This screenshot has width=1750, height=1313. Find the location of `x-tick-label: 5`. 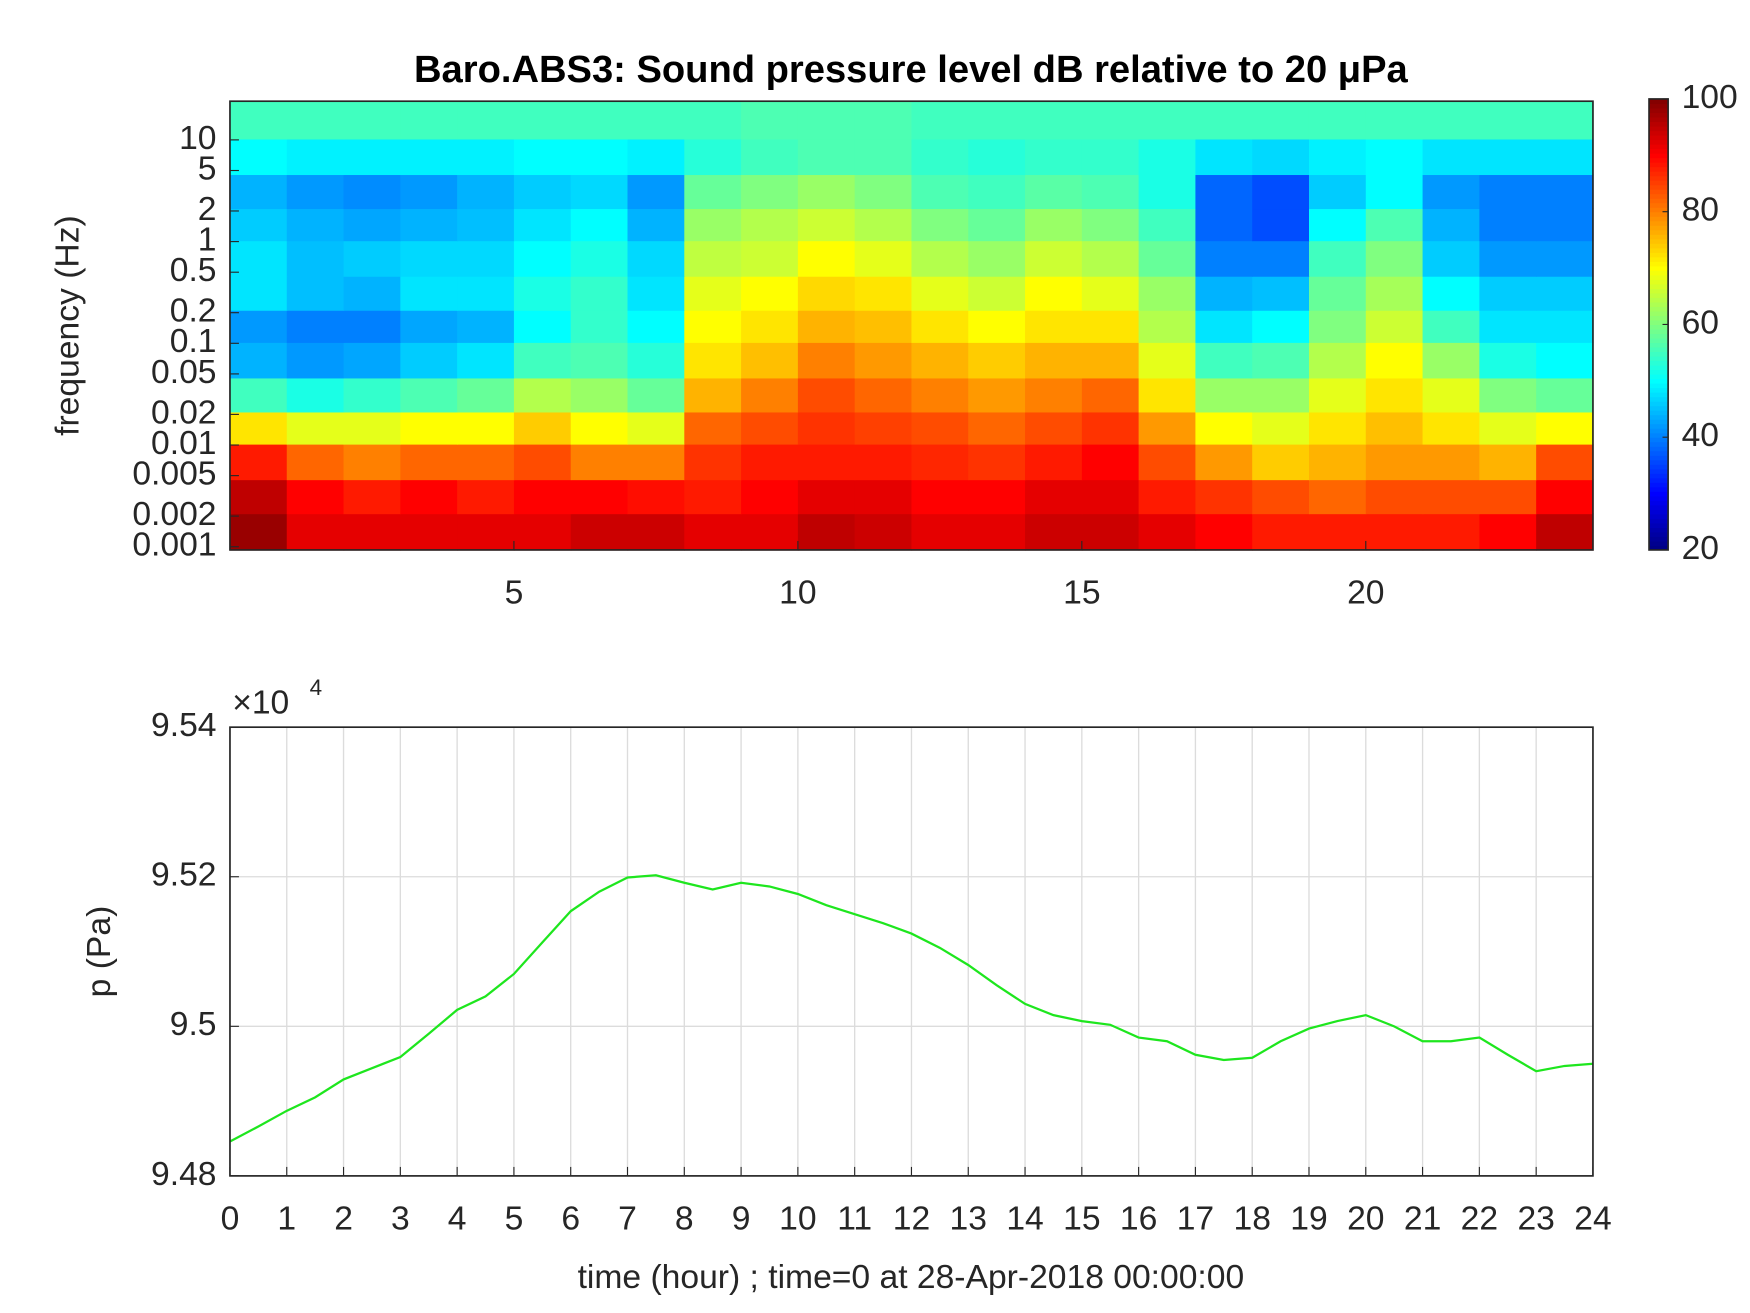

x-tick-label: 5 is located at coordinates (514, 593).